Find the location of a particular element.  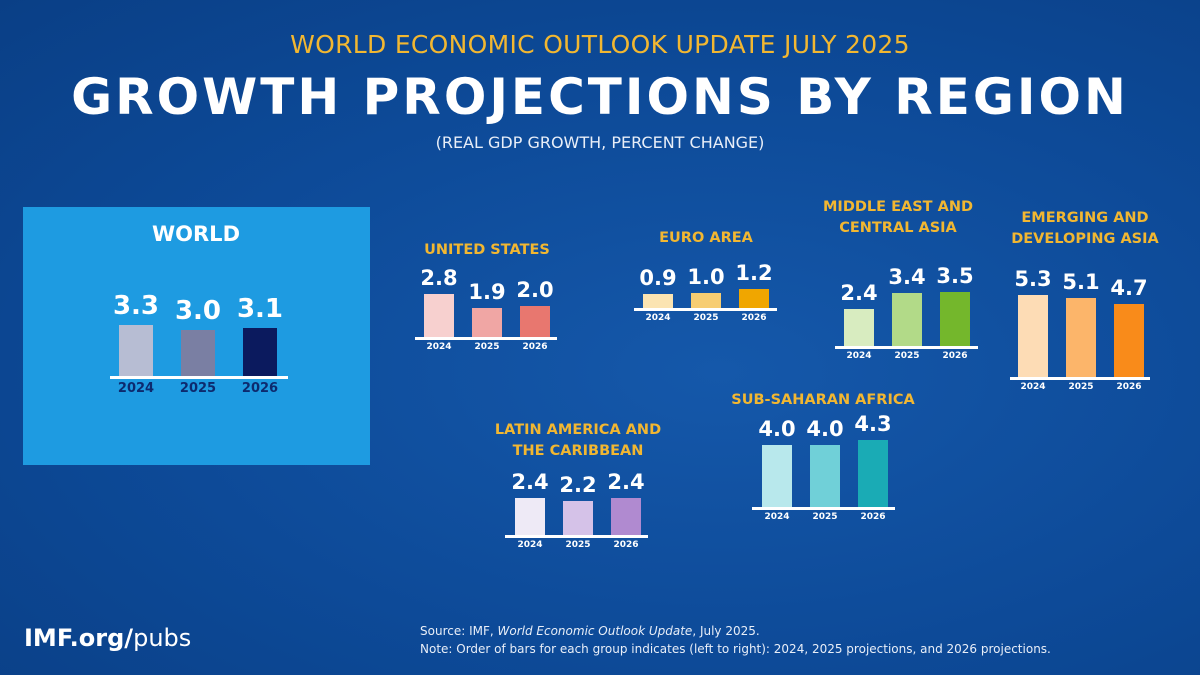

logo-light: pubs is located at coordinates (162, 638).